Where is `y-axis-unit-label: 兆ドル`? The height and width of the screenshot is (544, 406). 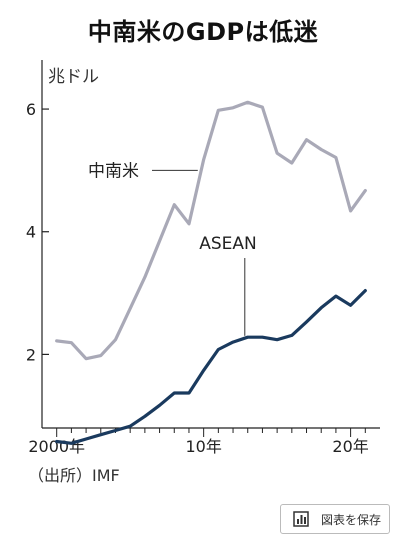 y-axis-unit-label: 兆ドル is located at coordinates (73, 77).